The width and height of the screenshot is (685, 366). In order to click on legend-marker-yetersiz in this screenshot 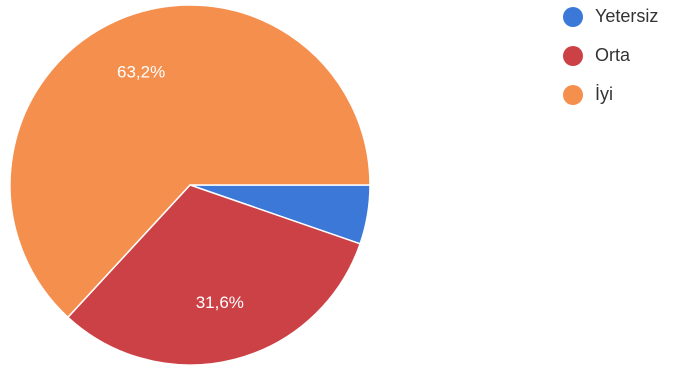, I will do `click(573, 17)`.